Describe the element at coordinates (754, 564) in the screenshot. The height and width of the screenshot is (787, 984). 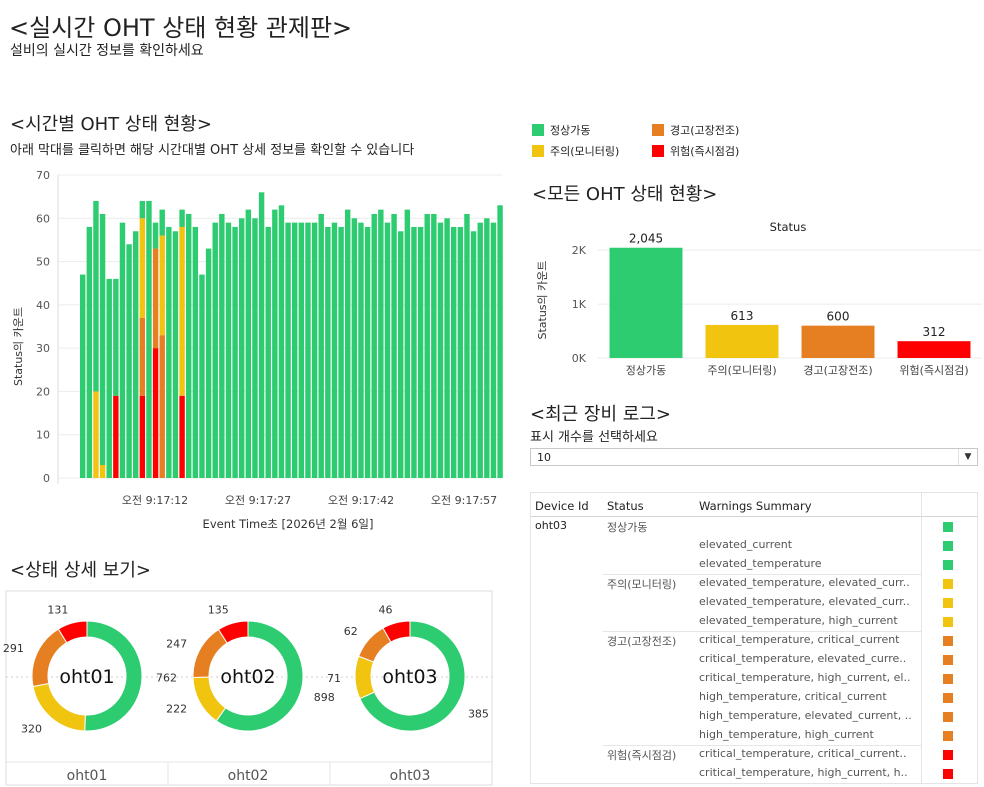
I see `table-row: elevated_temperature` at that location.